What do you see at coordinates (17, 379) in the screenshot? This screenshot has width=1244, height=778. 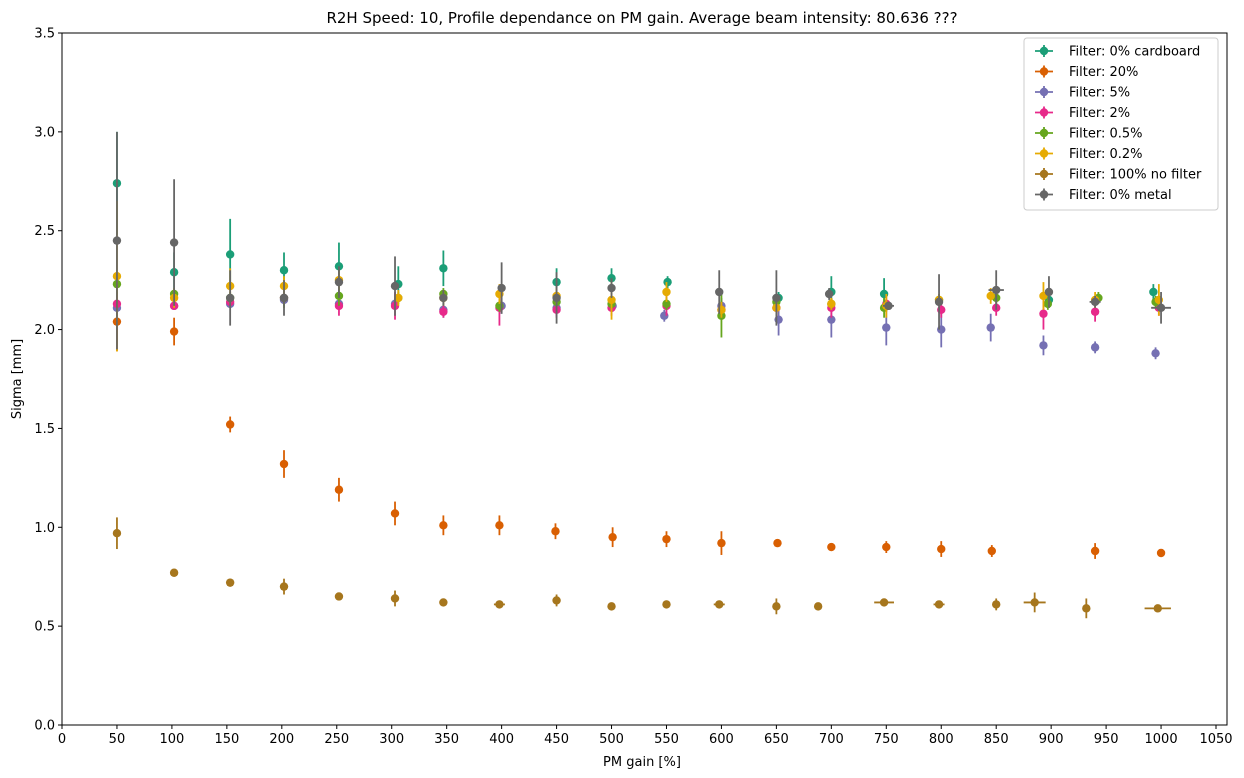 I see `y-axis-label: Sigma [mm]` at bounding box center [17, 379].